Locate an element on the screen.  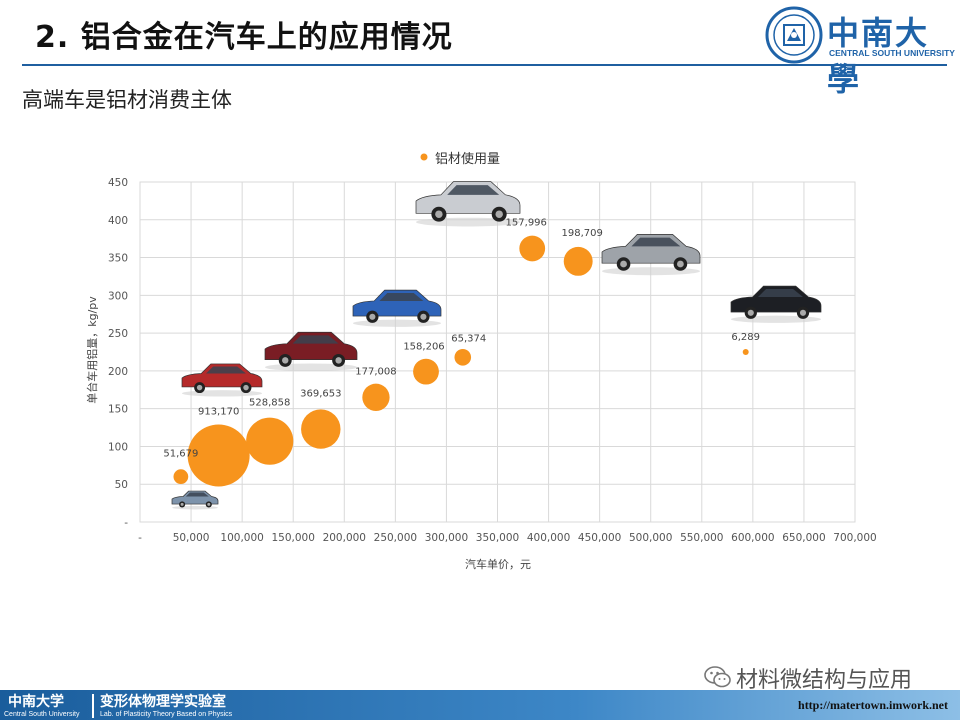
x-tick-label: 400,000 is located at coordinates (548, 538).